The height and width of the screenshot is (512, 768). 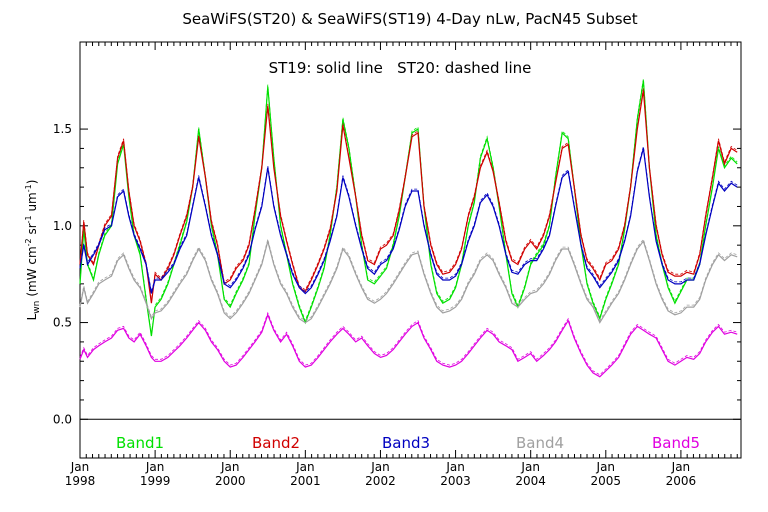 What do you see at coordinates (32, 316) in the screenshot?
I see `ylabel-main: L` at bounding box center [32, 316].